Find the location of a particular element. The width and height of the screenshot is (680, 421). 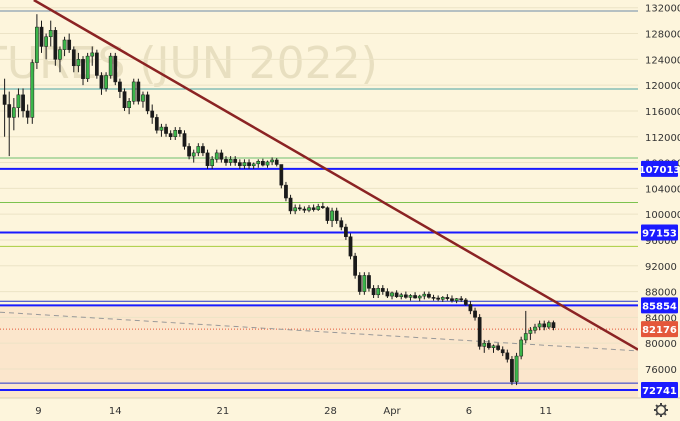

x-tick-label: 9 is located at coordinates (38, 411).